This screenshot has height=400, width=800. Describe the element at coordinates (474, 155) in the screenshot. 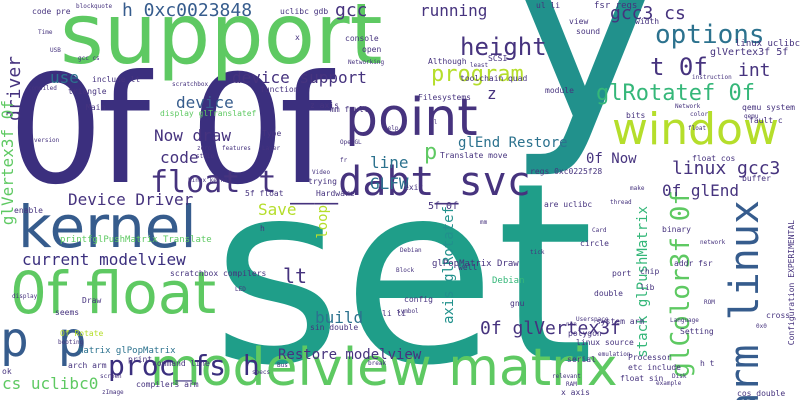

I see `cloud-word-translate-move: Translate move` at that location.